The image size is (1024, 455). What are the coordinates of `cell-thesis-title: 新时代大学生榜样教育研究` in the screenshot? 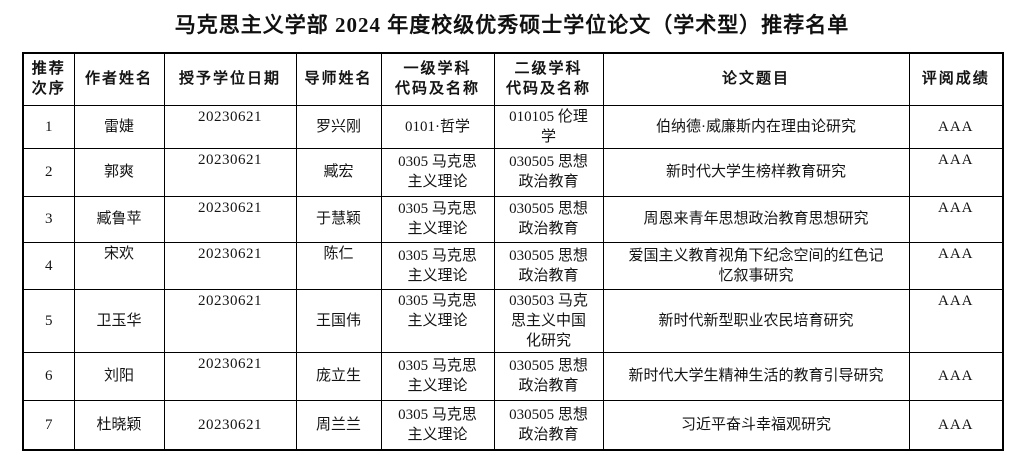 It's located at (756, 172).